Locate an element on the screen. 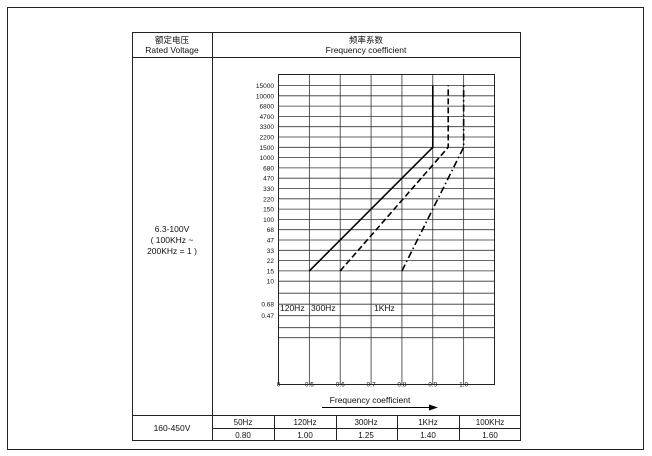 The height and width of the screenshot is (456, 652). freq-cell: 1KHz is located at coordinates (428, 422).